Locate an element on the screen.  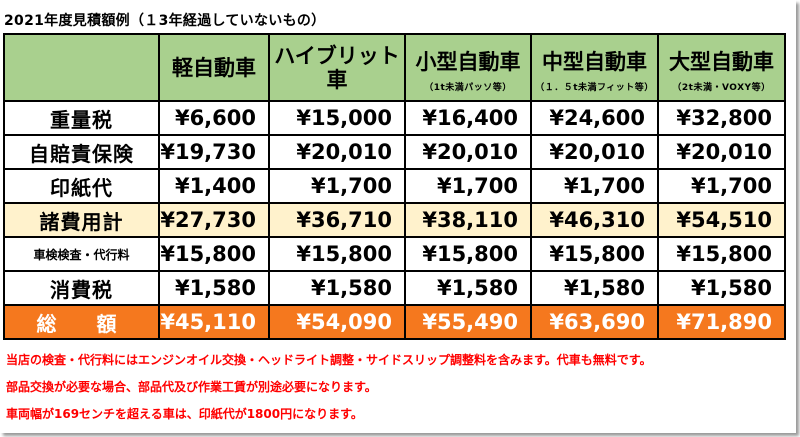
row-label: 消費税 is located at coordinates (81, 288).